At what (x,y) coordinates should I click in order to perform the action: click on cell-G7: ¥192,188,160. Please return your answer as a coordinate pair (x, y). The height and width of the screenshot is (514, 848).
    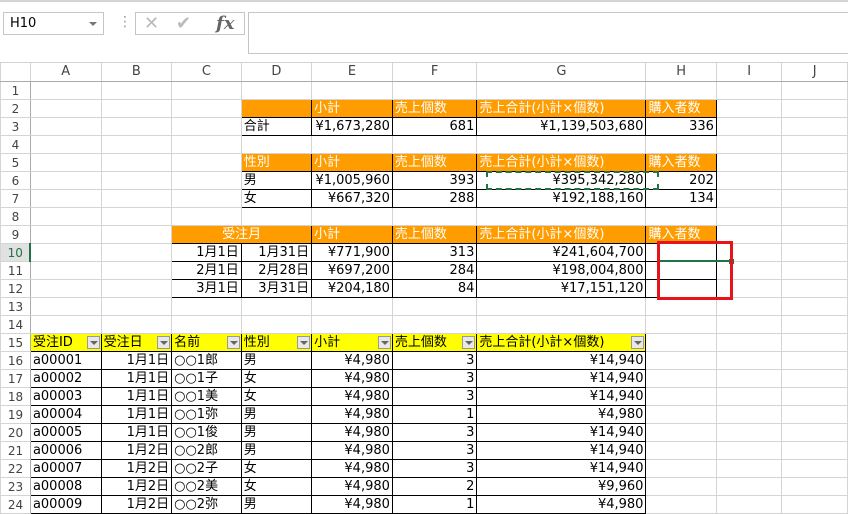
    Looking at the image, I should click on (561, 198).